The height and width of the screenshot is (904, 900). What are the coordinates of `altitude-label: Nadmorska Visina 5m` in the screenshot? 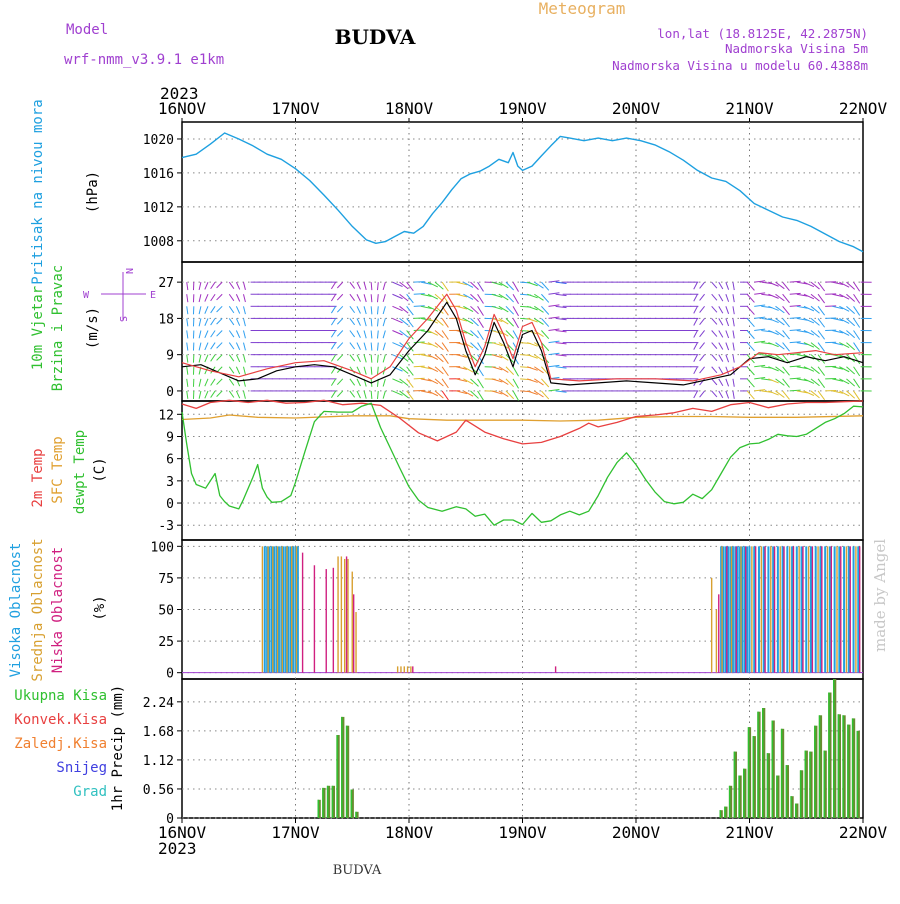 It's located at (796, 48).